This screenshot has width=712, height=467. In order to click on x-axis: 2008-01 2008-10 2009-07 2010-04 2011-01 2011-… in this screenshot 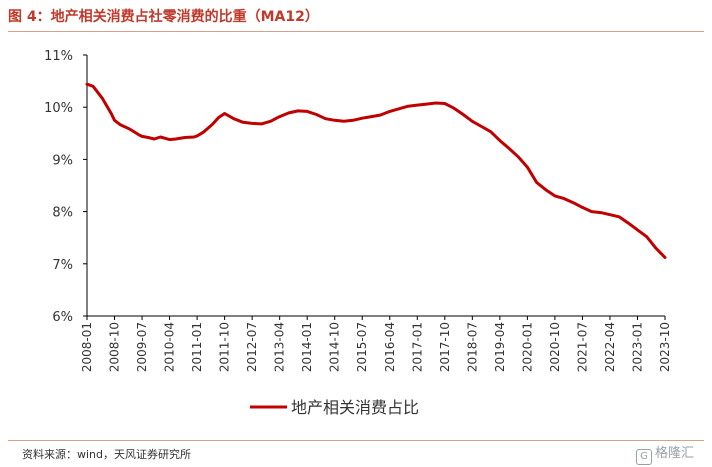, I will do `click(376, 343)`.